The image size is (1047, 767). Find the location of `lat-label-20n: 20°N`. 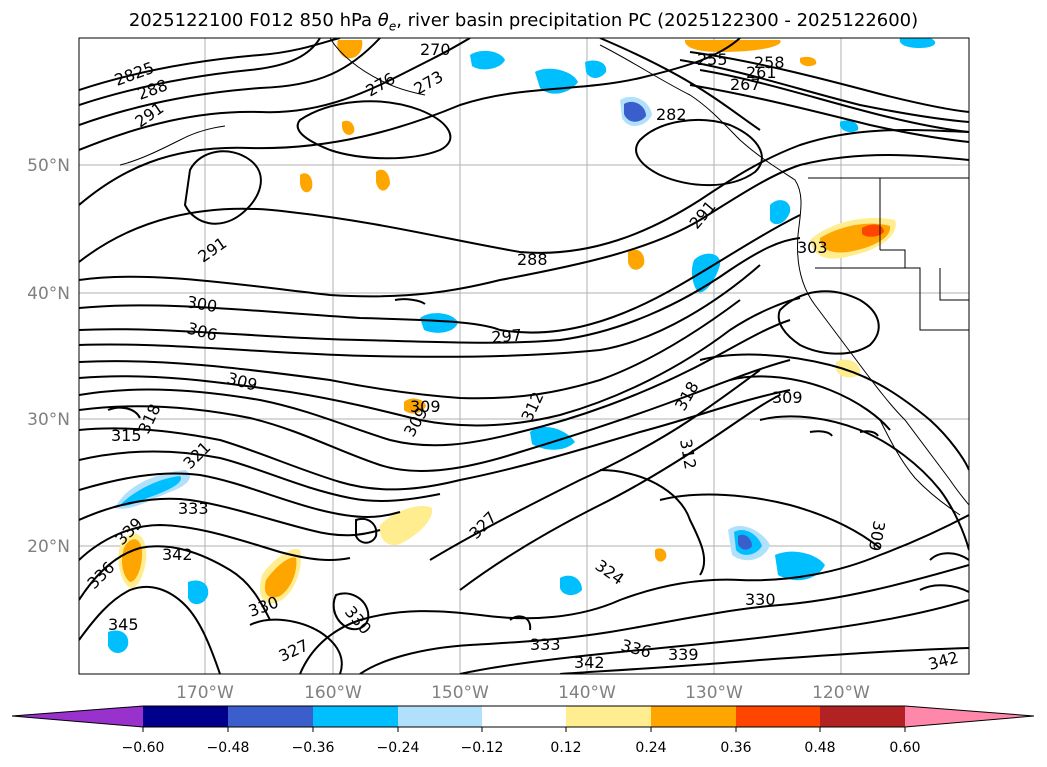

lat-label-20n: 20°N is located at coordinates (48, 547).